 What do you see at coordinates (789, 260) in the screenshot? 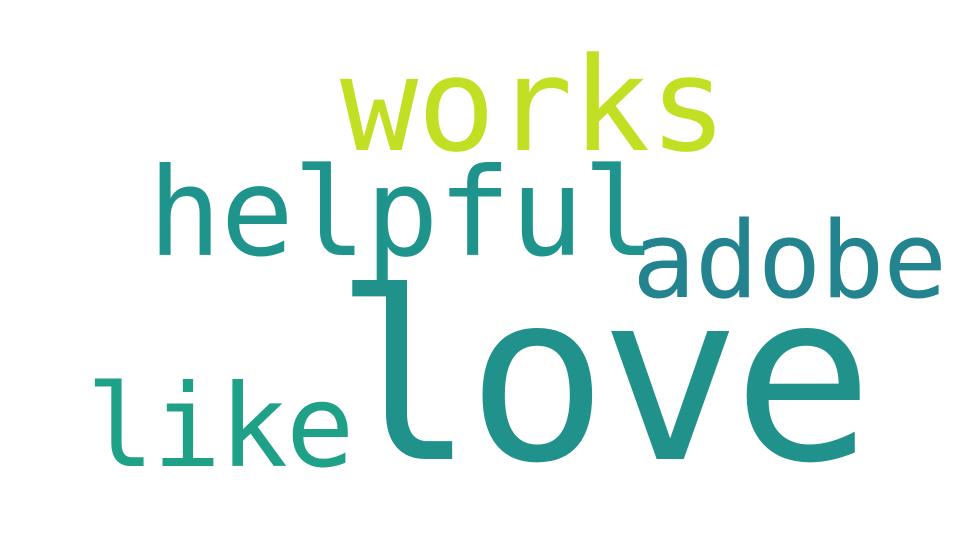
I see `word-adobe: adobe` at bounding box center [789, 260].